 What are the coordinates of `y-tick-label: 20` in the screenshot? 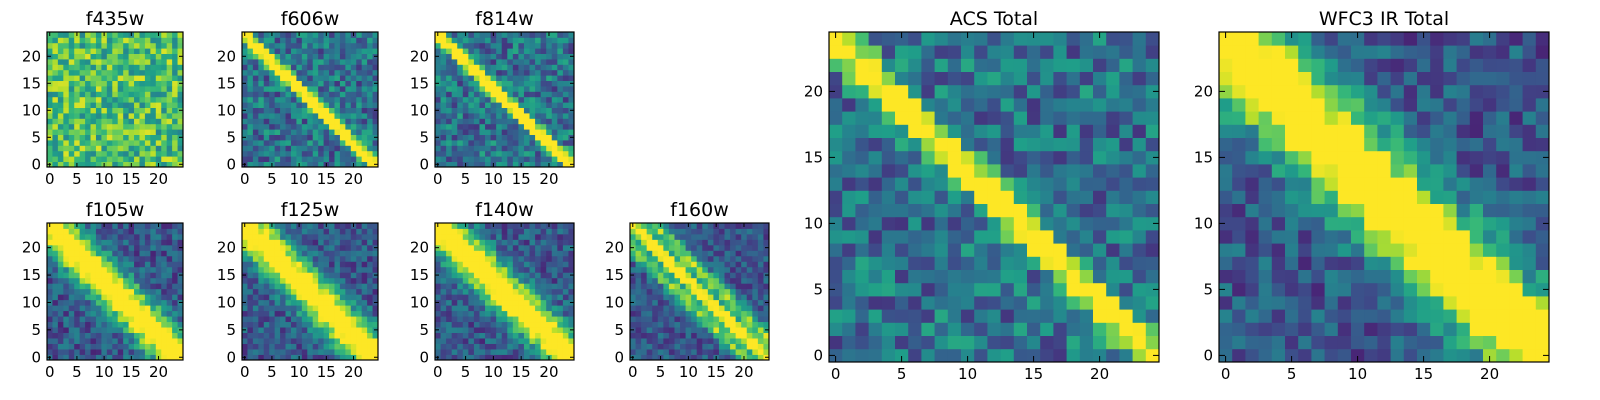 It's located at (226, 248).